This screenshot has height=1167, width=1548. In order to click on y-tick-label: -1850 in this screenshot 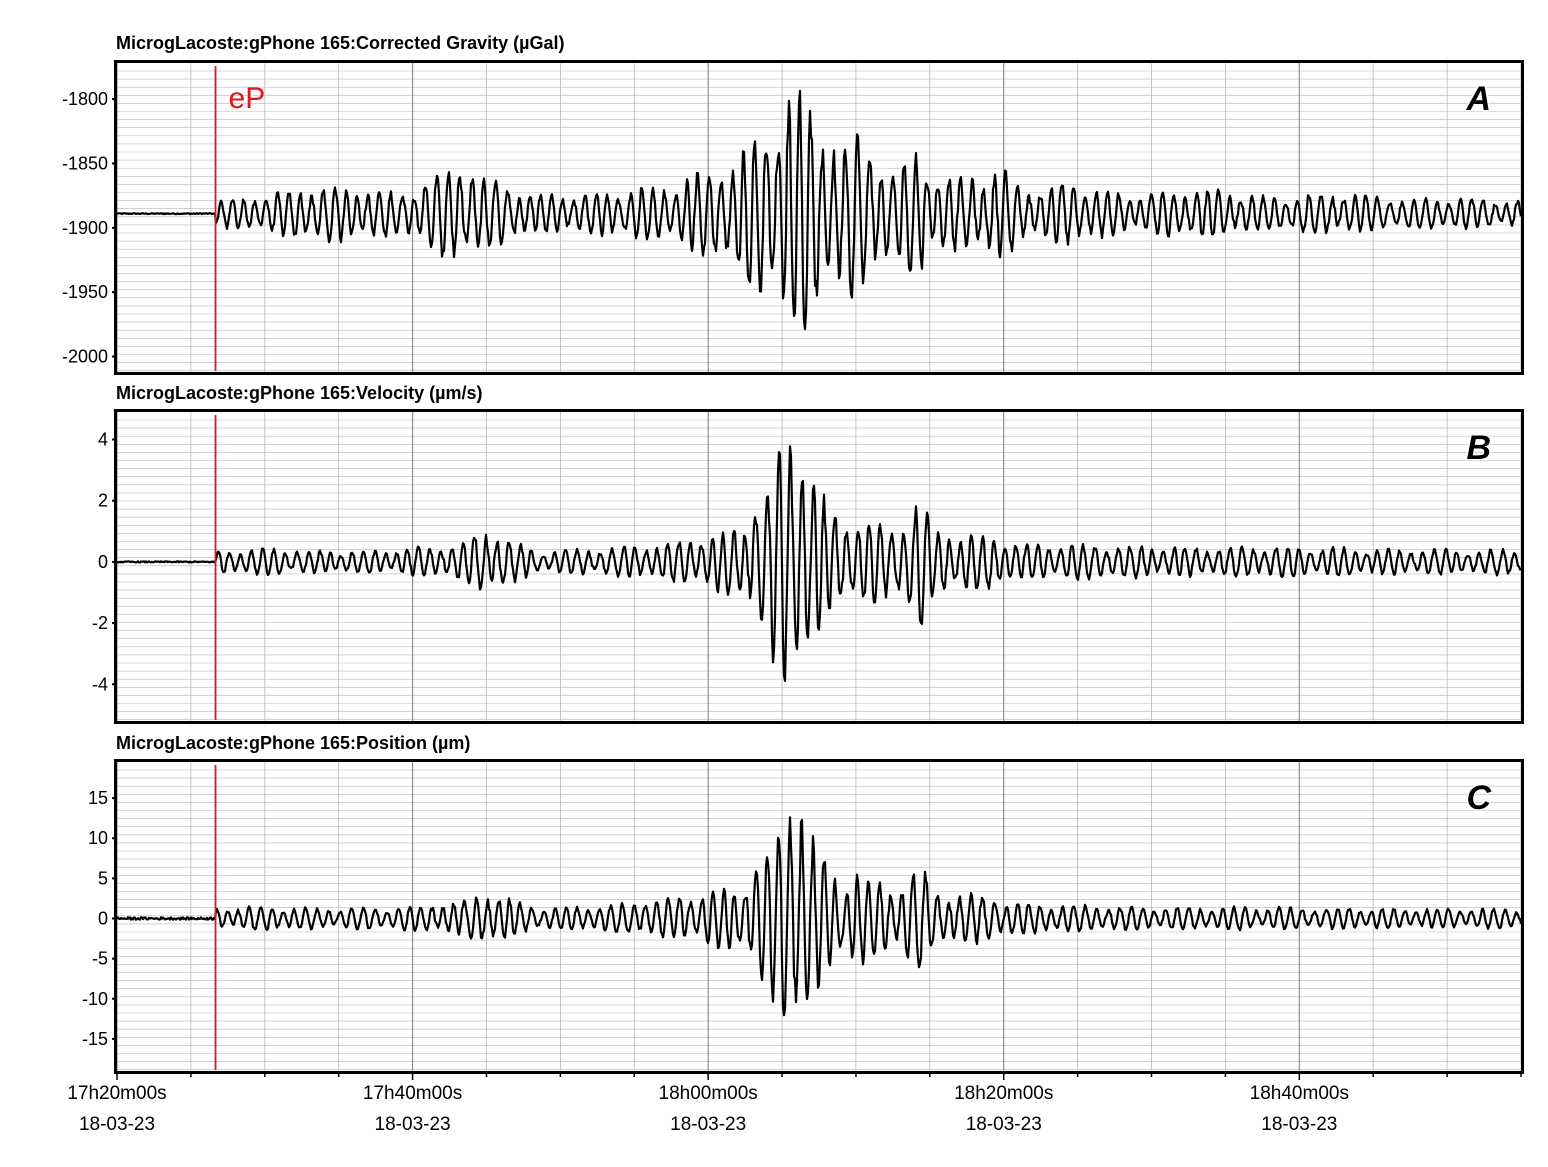, I will do `click(85, 163)`.